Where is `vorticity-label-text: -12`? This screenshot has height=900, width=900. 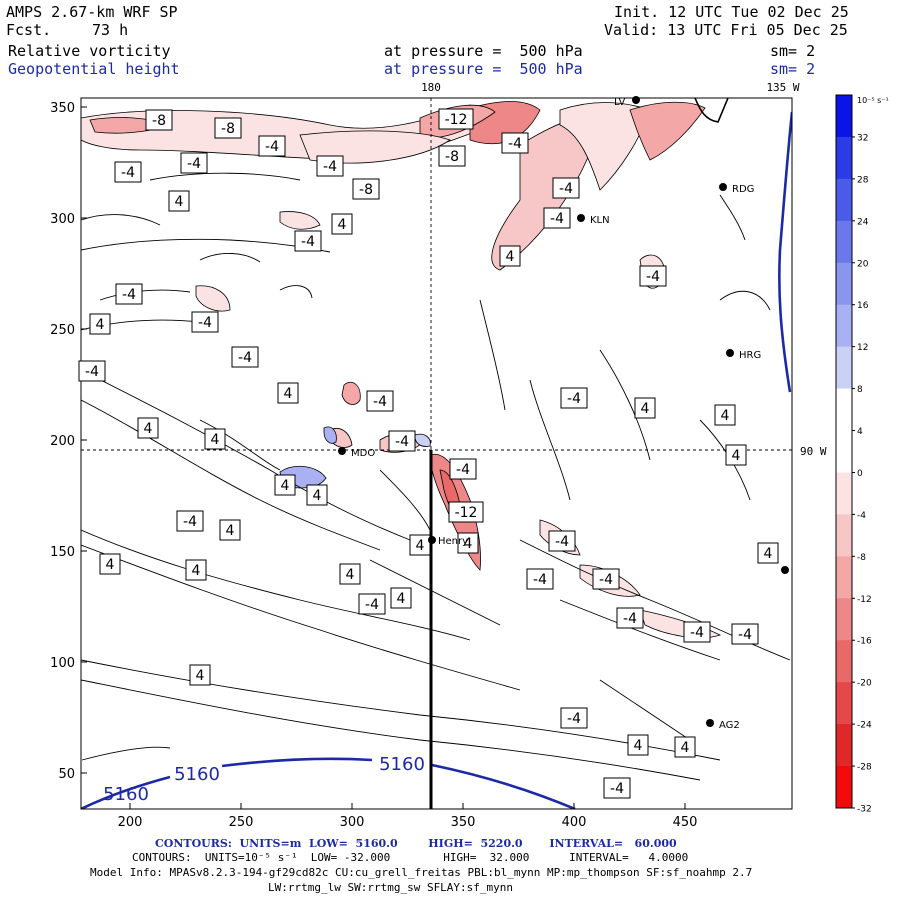
vorticity-label-text: -12 is located at coordinates (456, 120).